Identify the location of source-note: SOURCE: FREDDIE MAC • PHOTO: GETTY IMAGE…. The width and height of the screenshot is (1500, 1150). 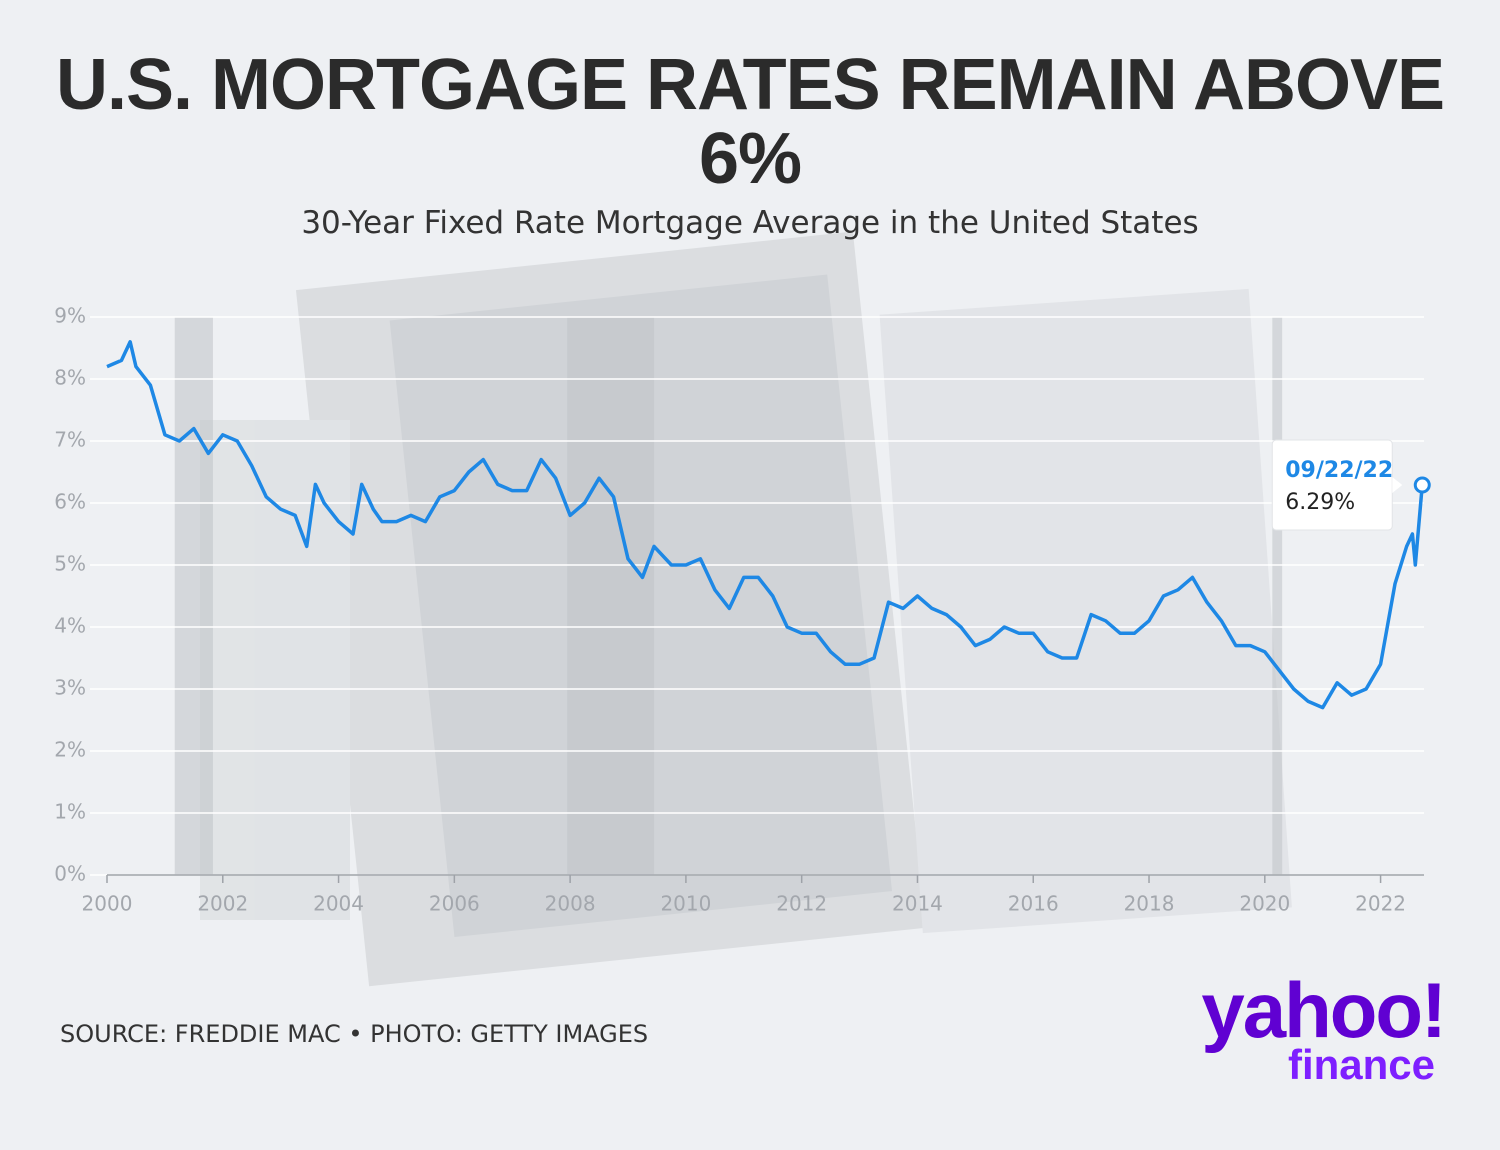
(354, 1034).